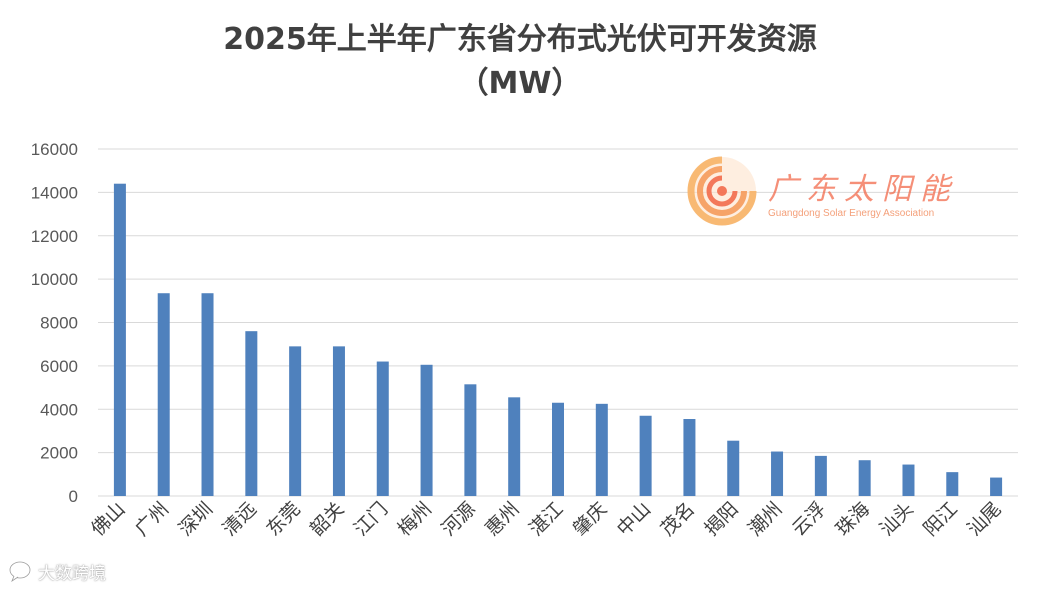 The height and width of the screenshot is (590, 1040). What do you see at coordinates (590, 519) in the screenshot?
I see `x-tick-label: 肇庆` at bounding box center [590, 519].